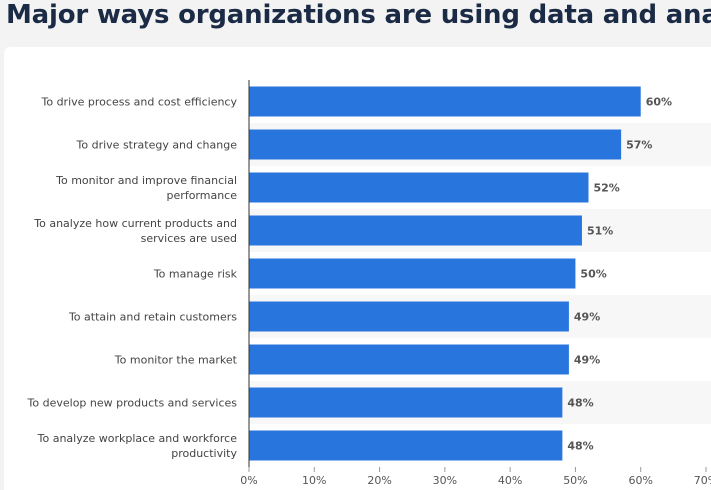 The height and width of the screenshot is (490, 711). Describe the element at coordinates (175, 359) in the screenshot. I see `category-label: To monitor the market` at that location.